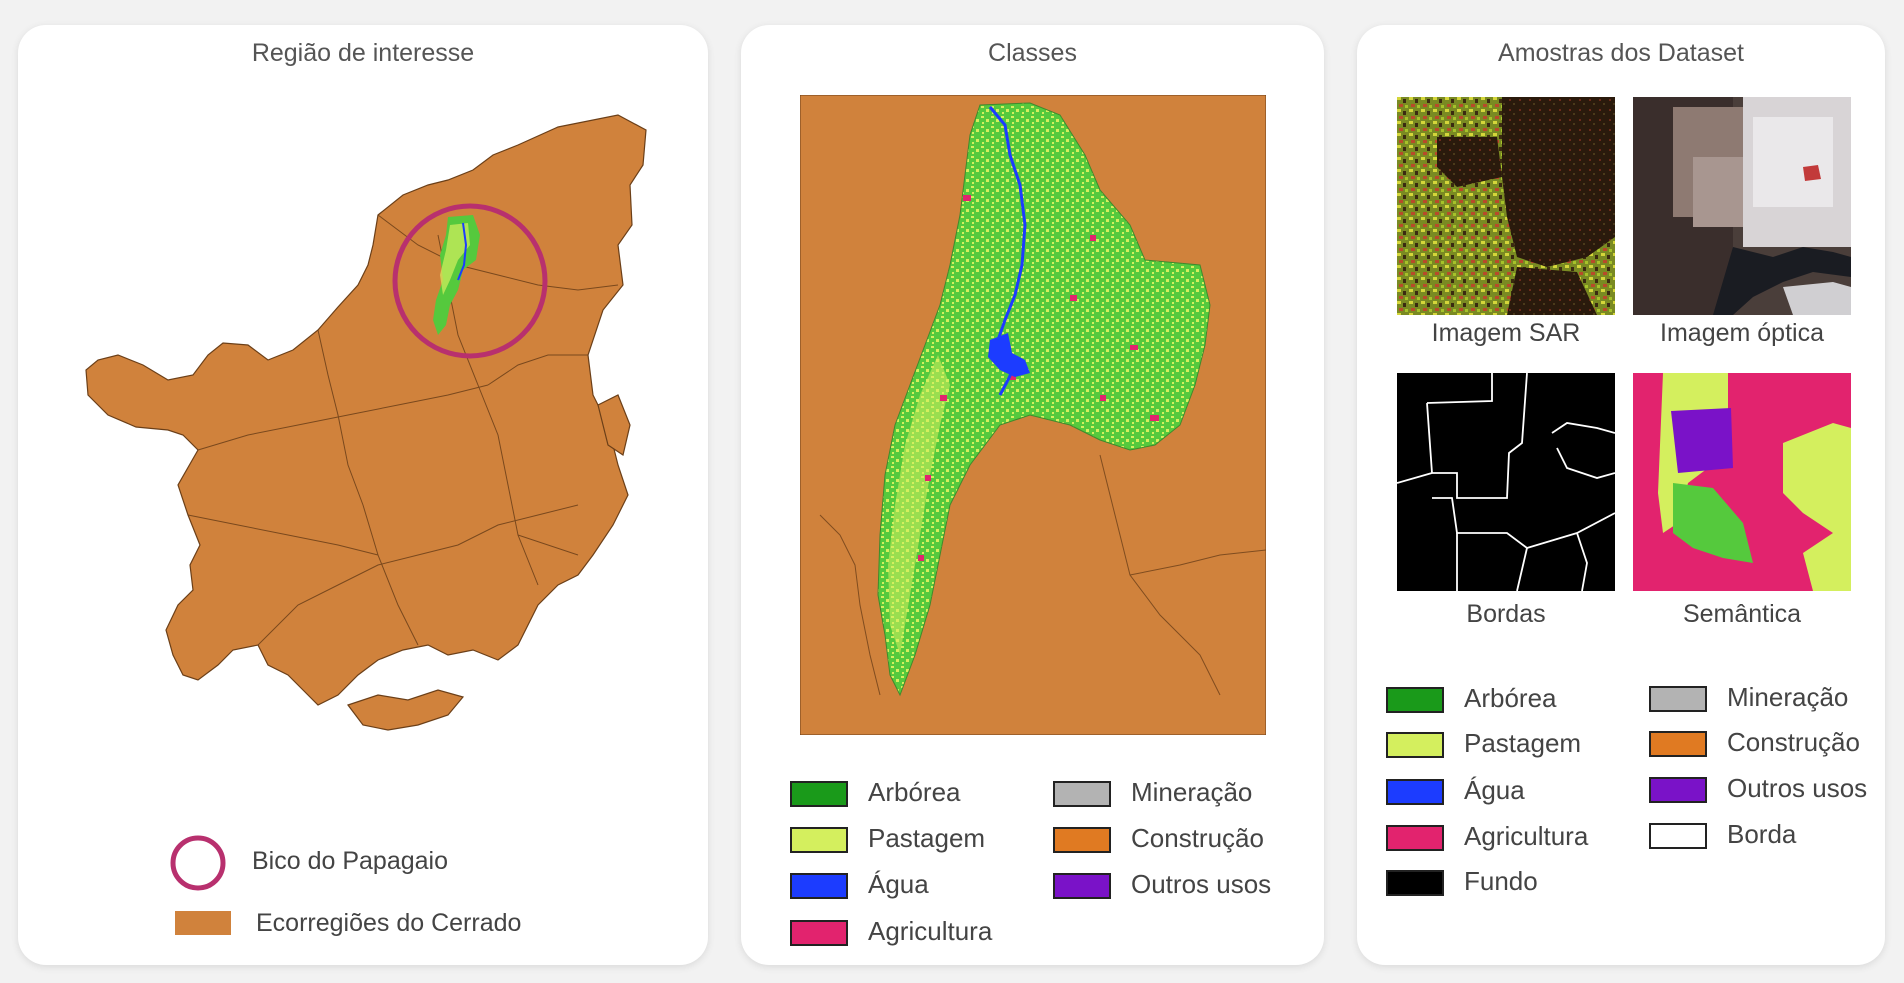  I want to click on legend-label-6: Construção, so click(1197, 838).